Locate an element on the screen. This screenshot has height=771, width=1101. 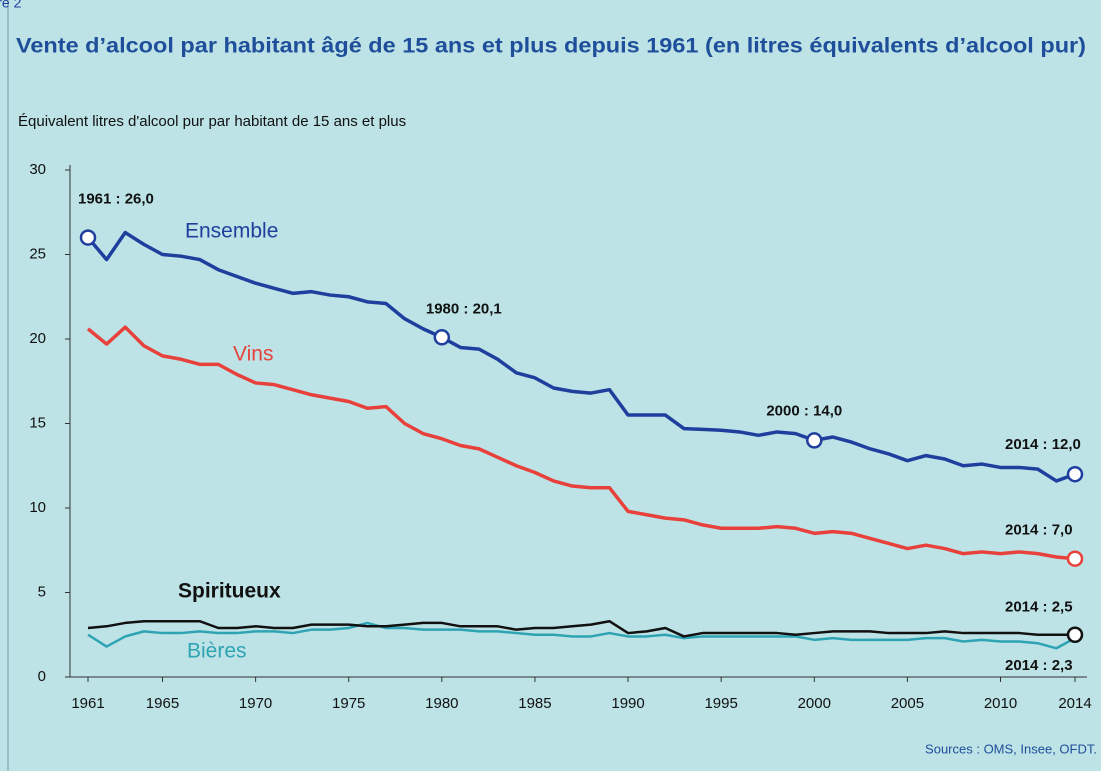
value-label: 1961 : 26,0 is located at coordinates (116, 199).